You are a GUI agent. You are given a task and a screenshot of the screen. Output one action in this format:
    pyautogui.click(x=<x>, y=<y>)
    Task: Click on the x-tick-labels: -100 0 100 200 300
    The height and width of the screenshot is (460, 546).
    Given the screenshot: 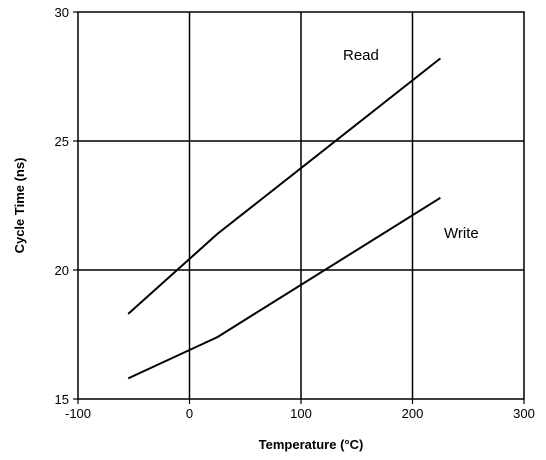 What is the action you would take?
    pyautogui.click(x=300, y=413)
    